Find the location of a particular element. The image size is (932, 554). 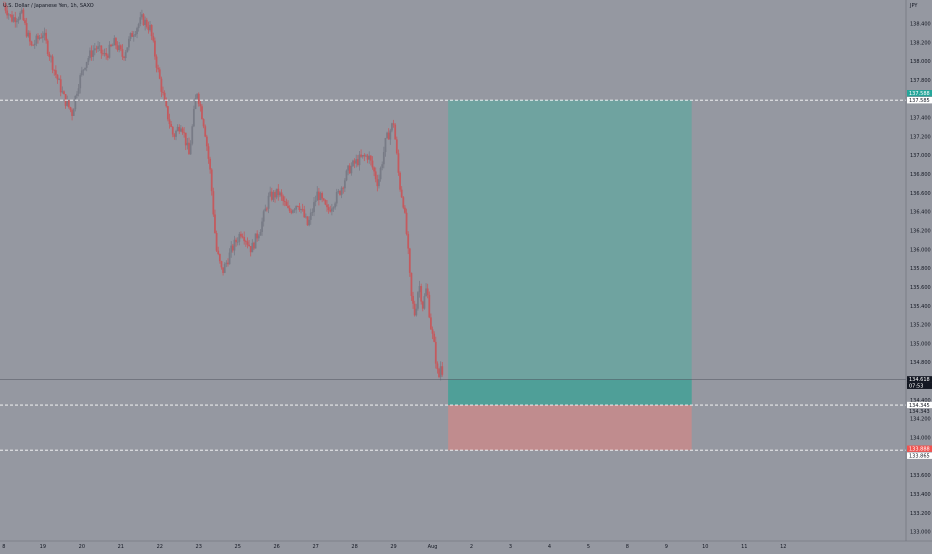

loss-zone is located at coordinates (570, 428).